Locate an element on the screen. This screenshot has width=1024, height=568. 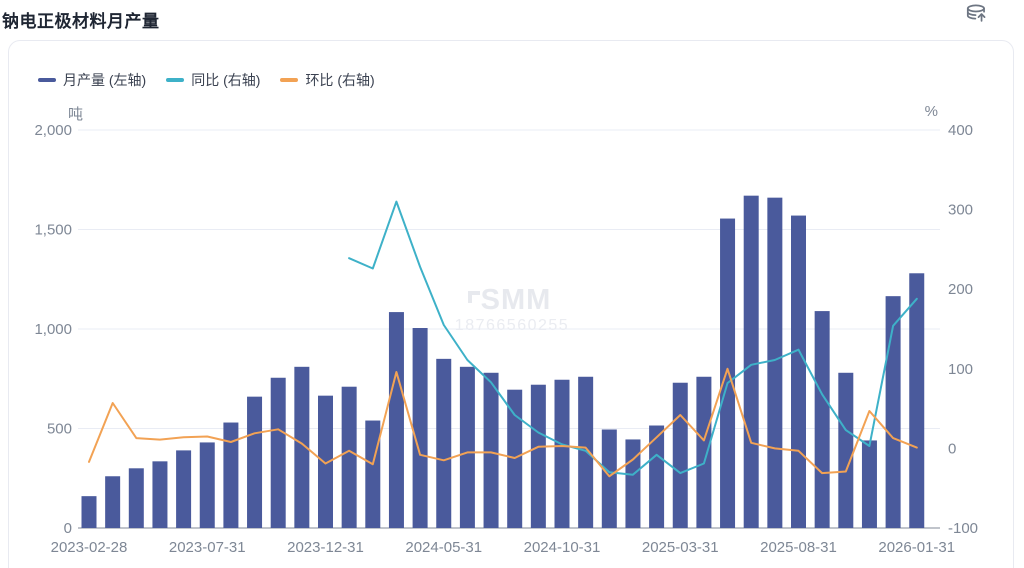
left-axis-unit: 吨 is located at coordinates (76, 114).